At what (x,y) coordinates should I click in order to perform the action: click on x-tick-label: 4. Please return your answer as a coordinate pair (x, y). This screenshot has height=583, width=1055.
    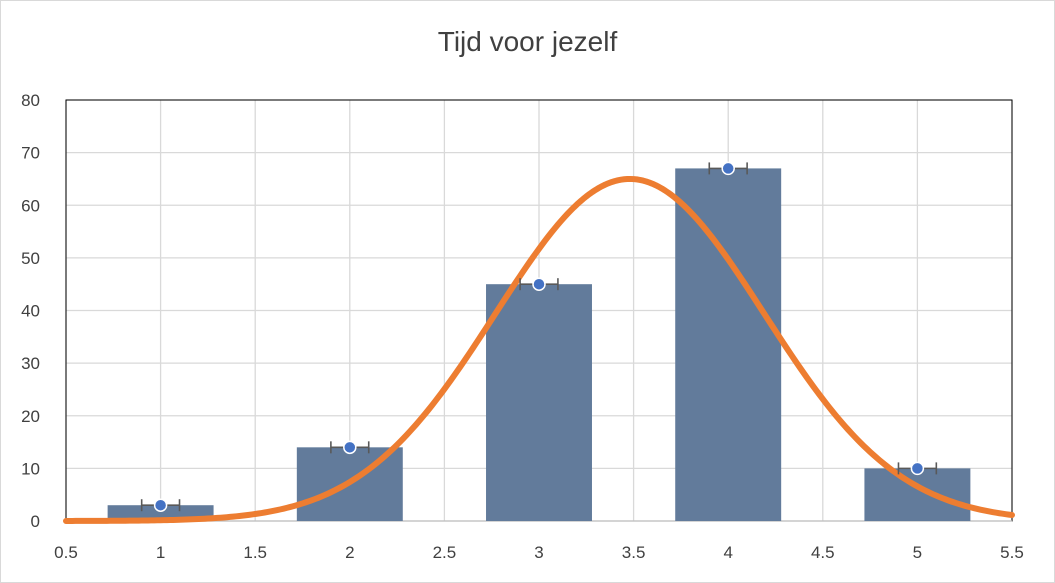
    Looking at the image, I should click on (727, 552).